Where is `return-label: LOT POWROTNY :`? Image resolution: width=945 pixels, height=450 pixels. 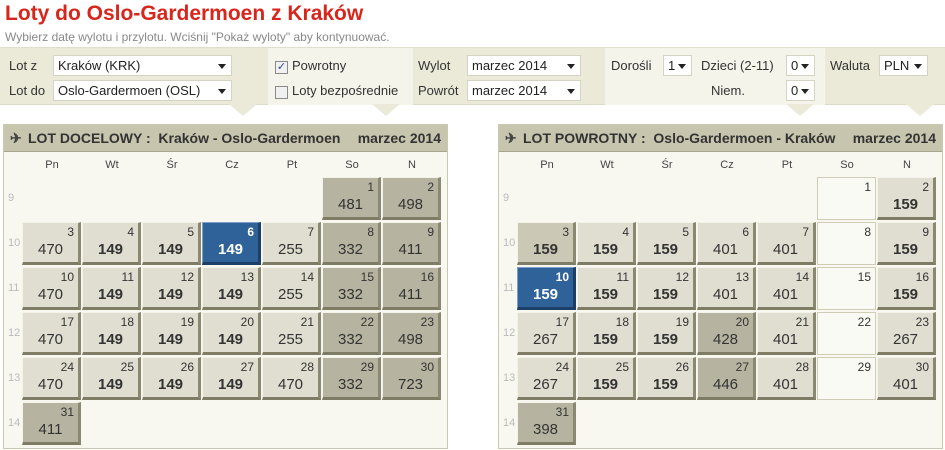
return-label: LOT POWROTNY : is located at coordinates (584, 138).